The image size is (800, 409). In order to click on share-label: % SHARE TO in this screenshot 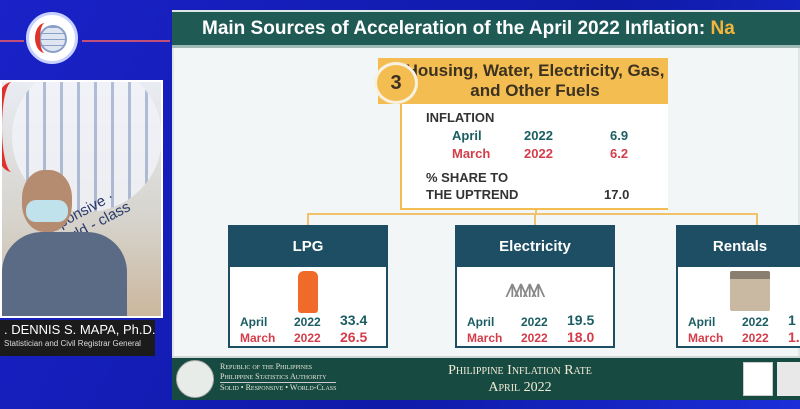, I will do `click(467, 177)`.